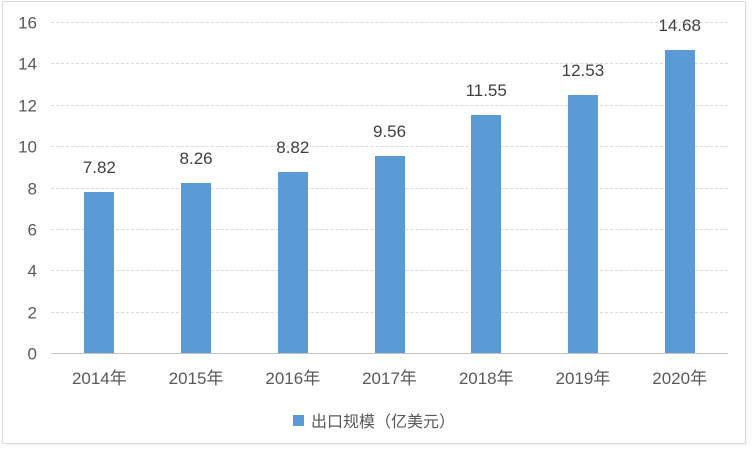  I want to click on bar-value-label: 7.82, so click(99, 168).